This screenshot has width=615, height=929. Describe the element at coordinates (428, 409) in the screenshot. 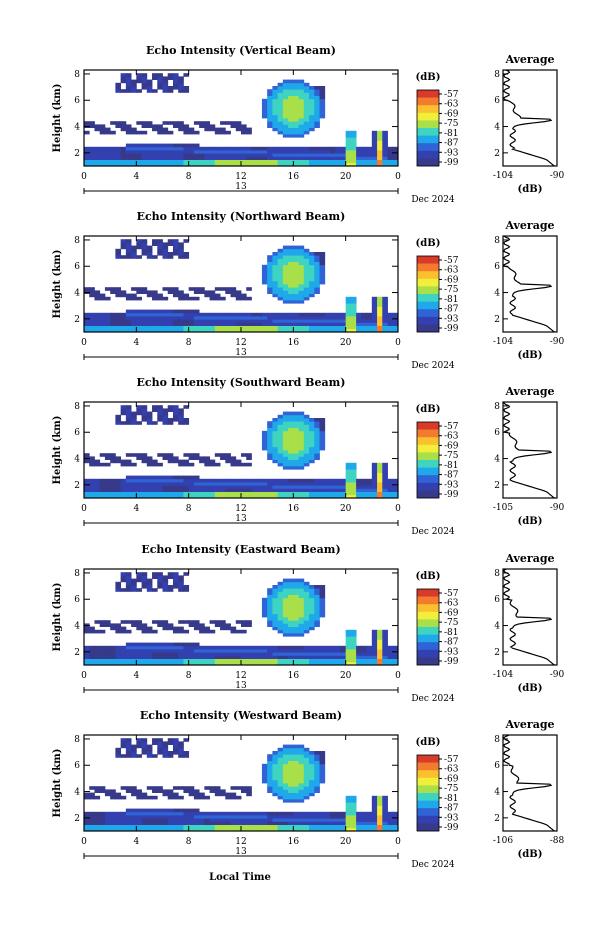

I see `colorbar-unit: (dB)` at that location.